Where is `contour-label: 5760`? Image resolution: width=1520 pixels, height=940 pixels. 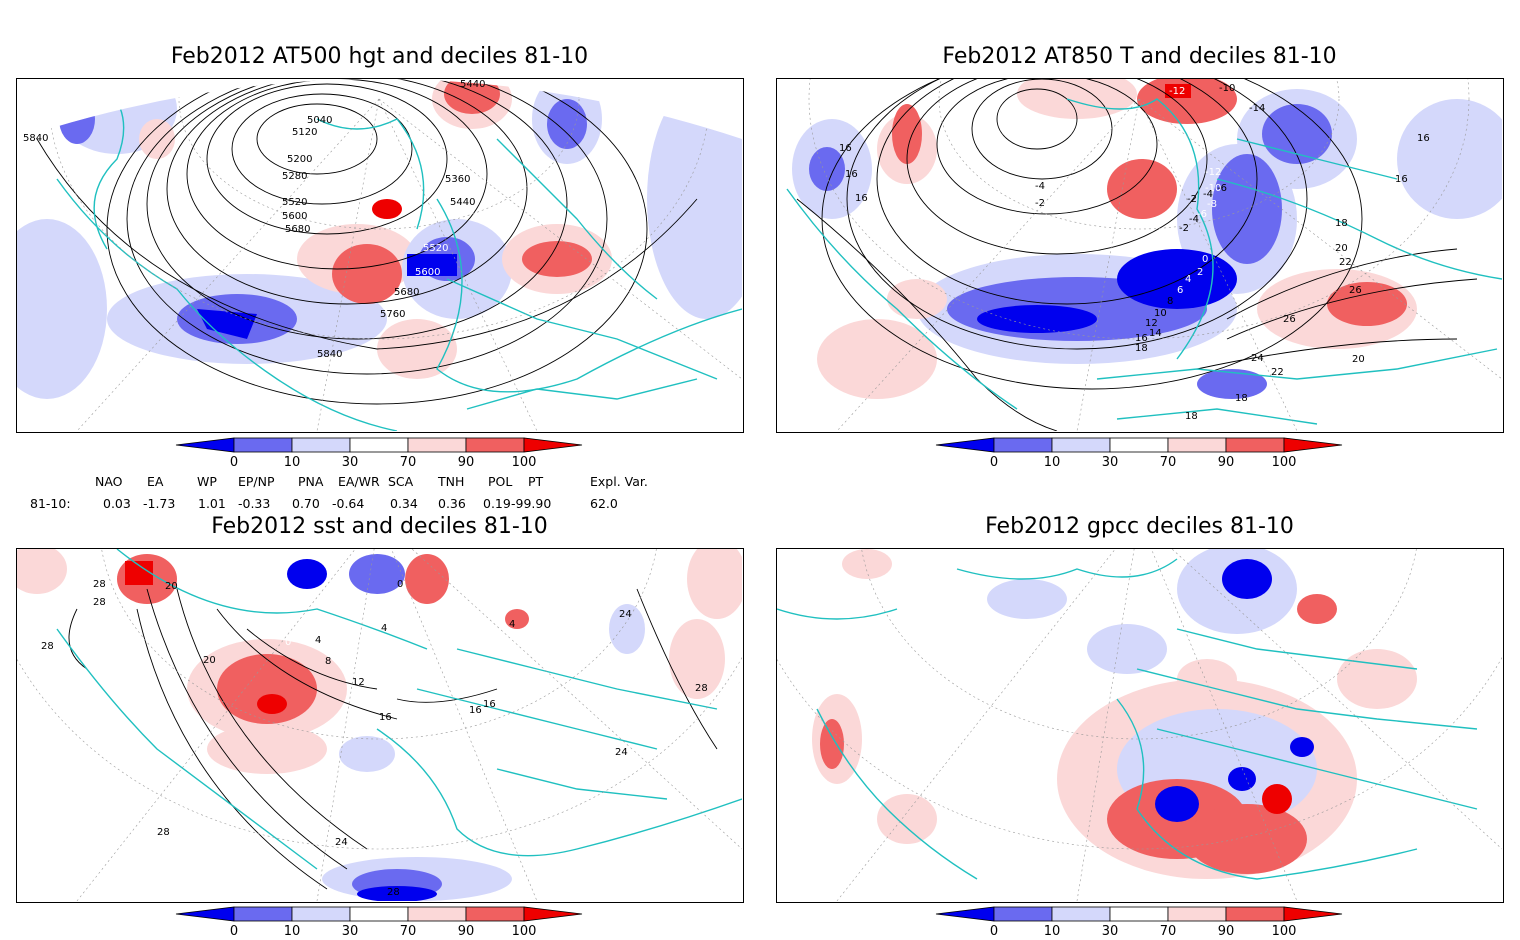 contour-label: 5760 is located at coordinates (392, 314).